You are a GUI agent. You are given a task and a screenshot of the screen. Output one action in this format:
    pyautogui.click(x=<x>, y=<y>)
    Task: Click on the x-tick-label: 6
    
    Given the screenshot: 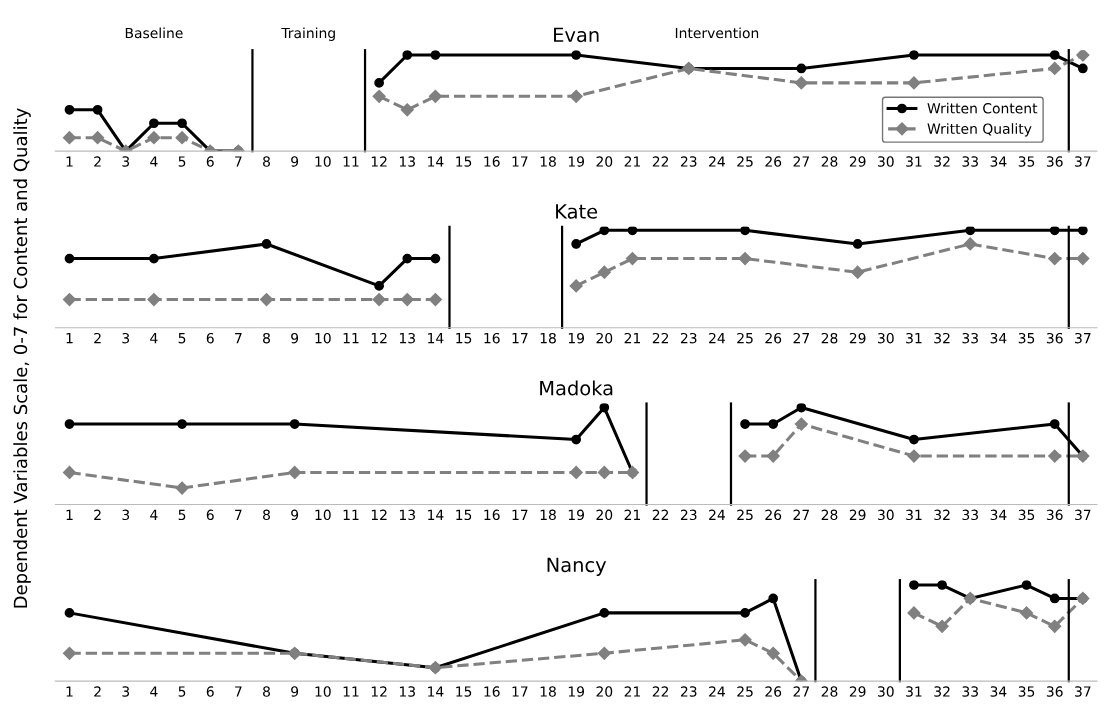 What is the action you would take?
    pyautogui.click(x=210, y=338)
    